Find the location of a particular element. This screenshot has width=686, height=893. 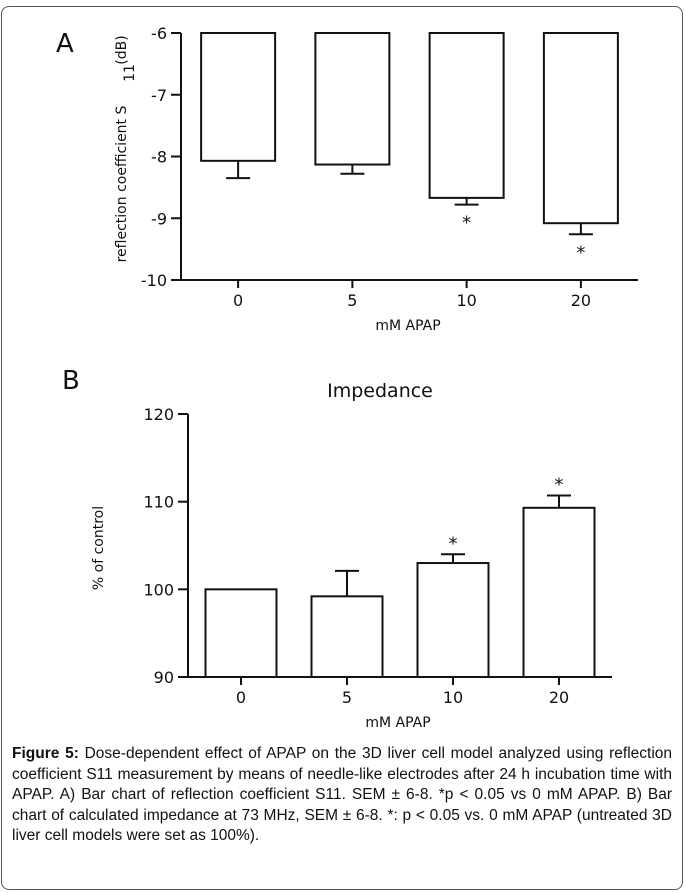

y-tick-label: 100 is located at coordinates (158, 589).